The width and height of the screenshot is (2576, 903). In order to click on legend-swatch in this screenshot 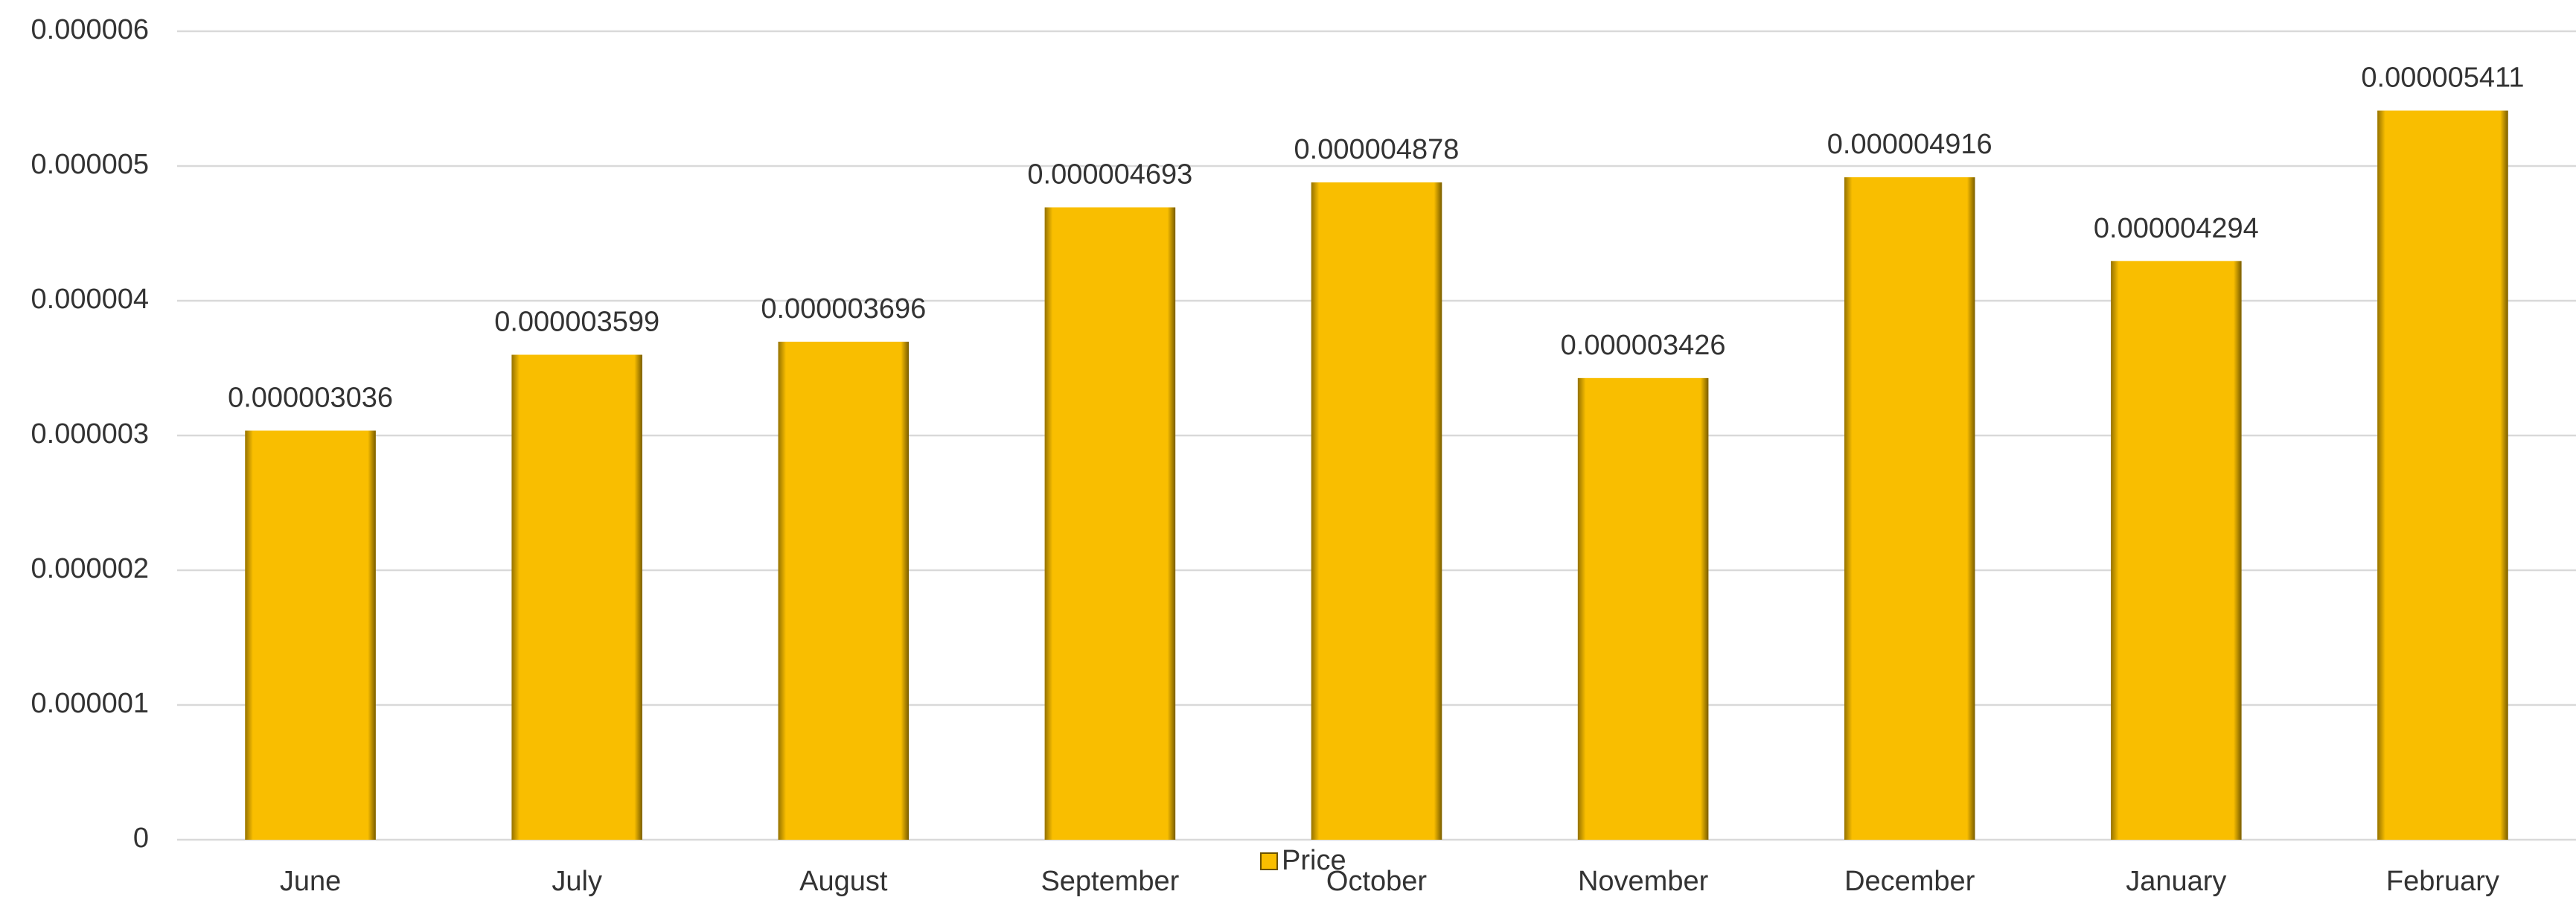, I will do `click(1269, 861)`.